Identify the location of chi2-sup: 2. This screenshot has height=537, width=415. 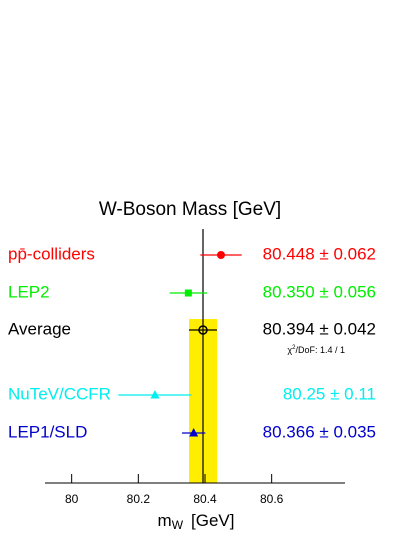
(294, 348).